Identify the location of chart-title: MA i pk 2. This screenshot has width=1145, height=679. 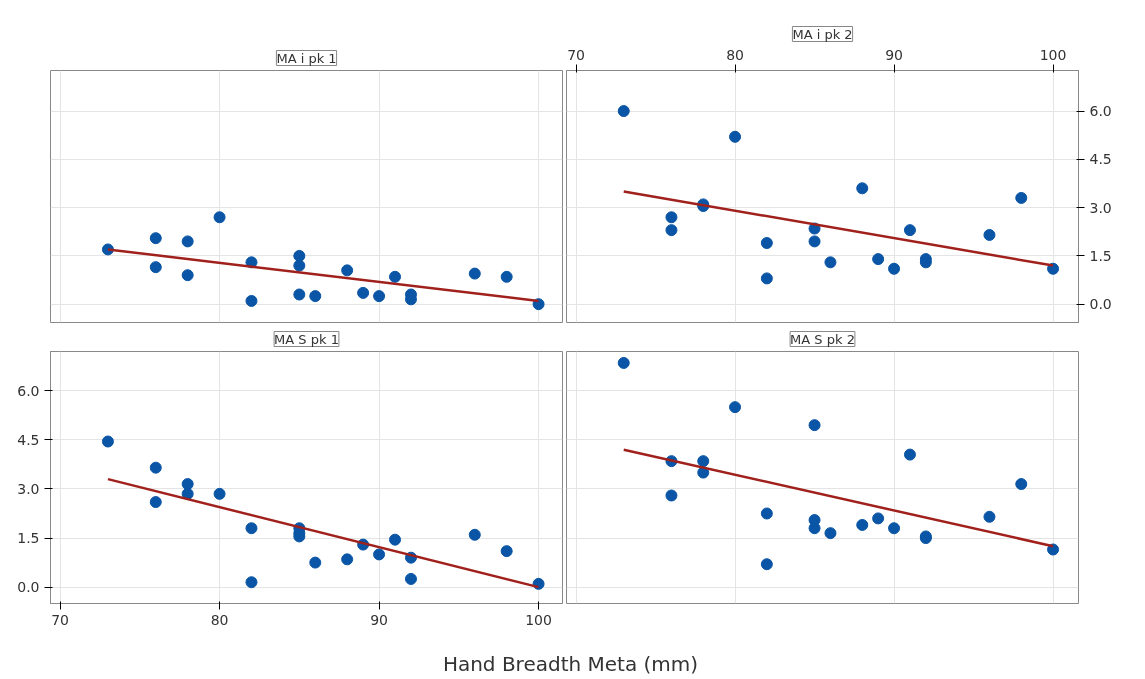
(822, 34).